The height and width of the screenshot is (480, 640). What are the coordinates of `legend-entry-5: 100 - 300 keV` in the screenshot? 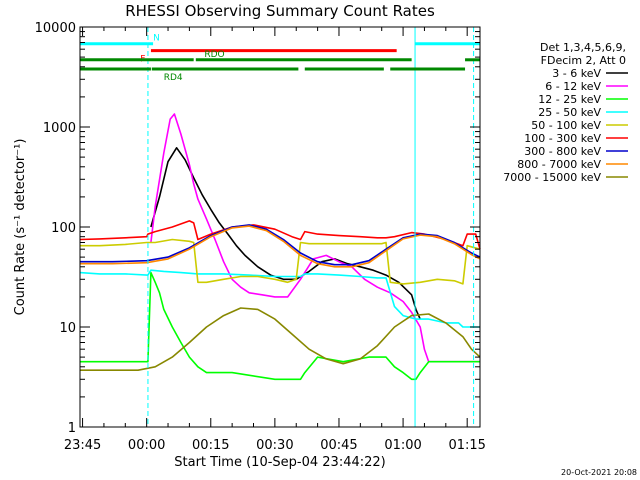 It's located at (562, 138).